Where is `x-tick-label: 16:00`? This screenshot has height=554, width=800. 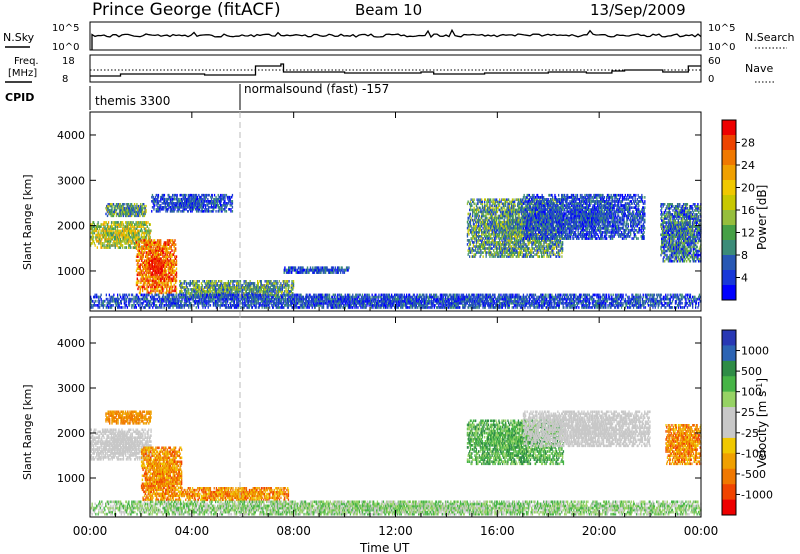 x-tick-label: 16:00 is located at coordinates (497, 531).